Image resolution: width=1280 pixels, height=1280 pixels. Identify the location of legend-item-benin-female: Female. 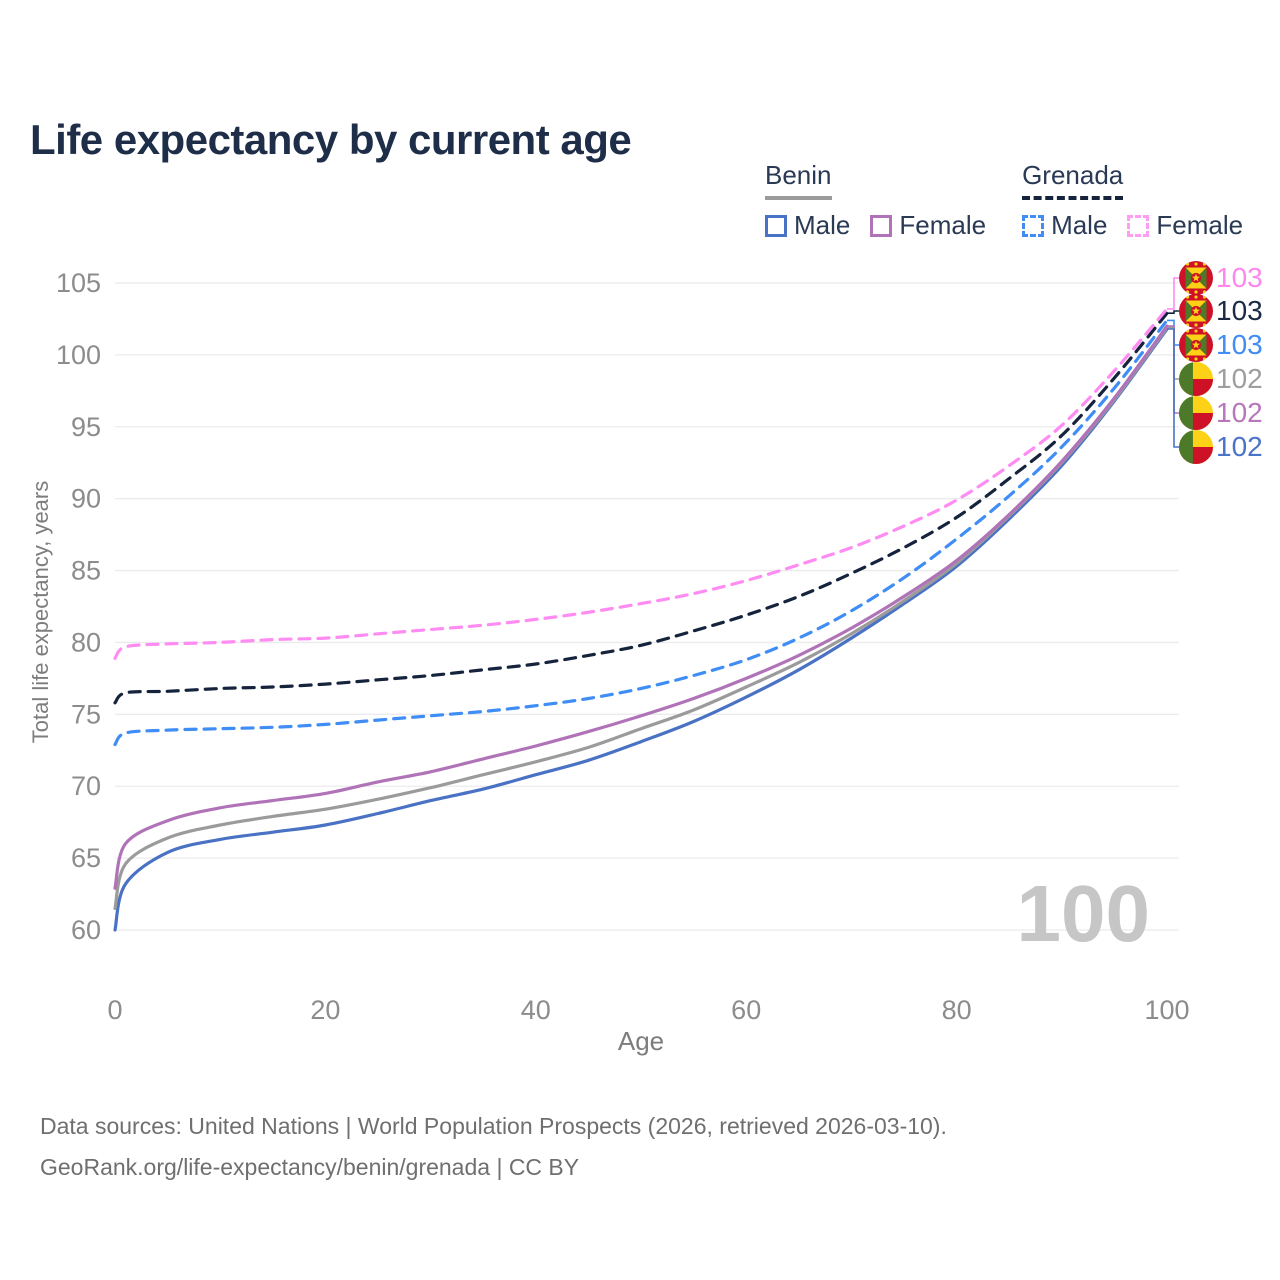
(928, 225).